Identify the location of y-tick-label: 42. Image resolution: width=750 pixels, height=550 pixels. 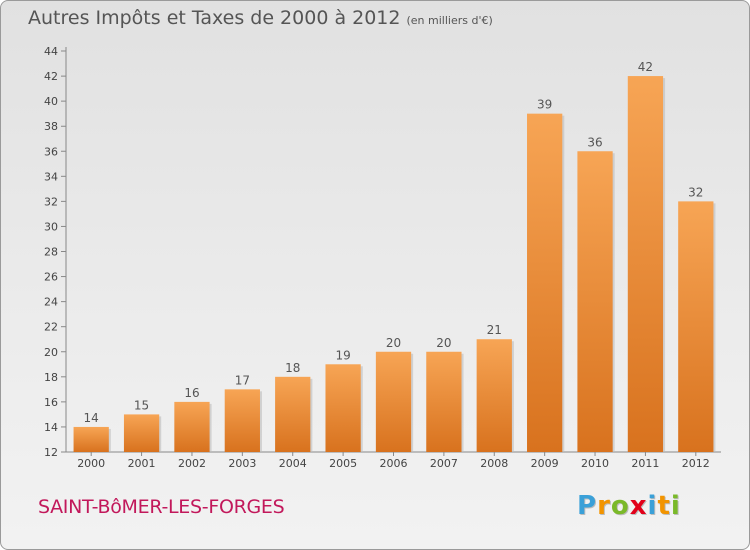
(51, 76).